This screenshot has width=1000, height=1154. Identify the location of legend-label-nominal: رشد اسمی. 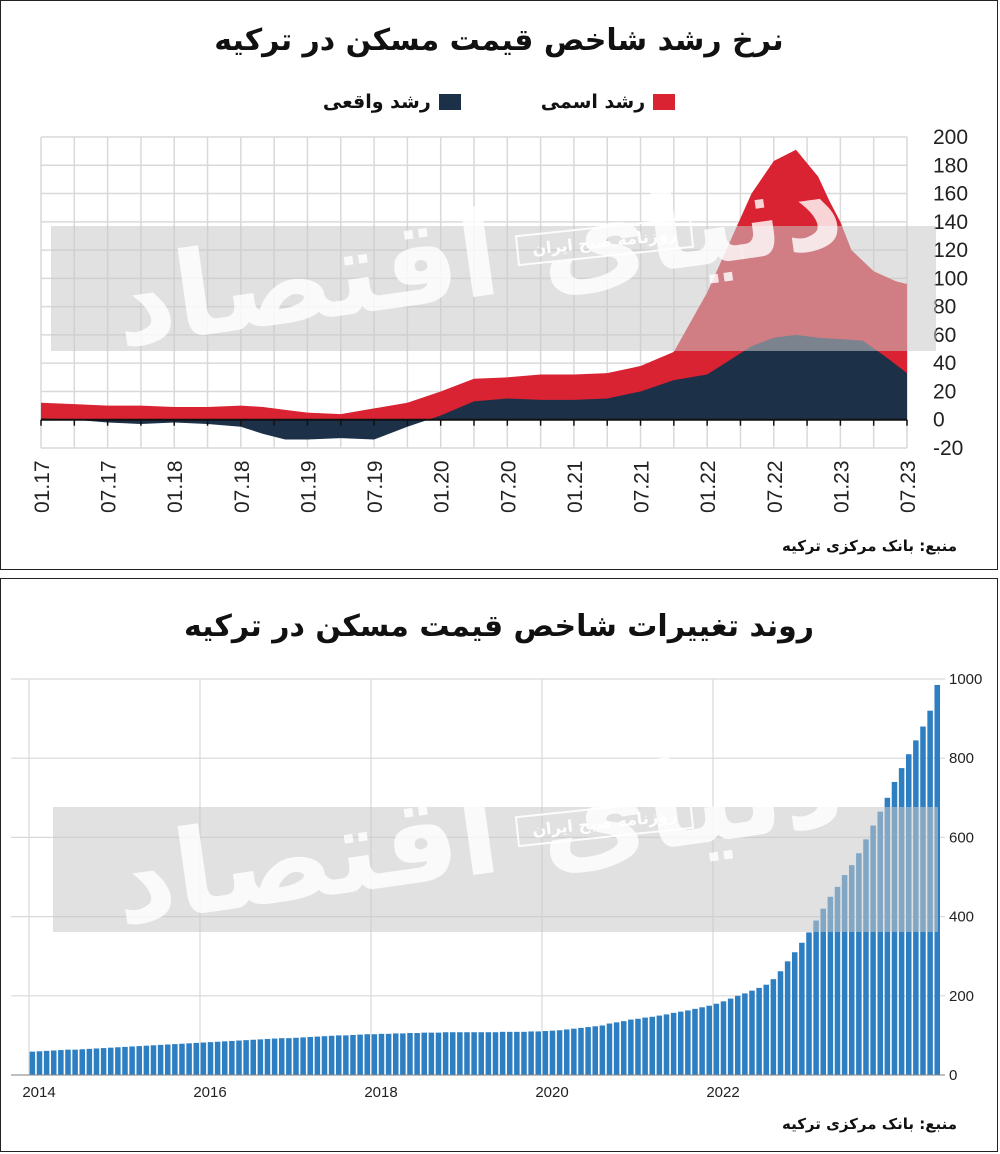
(593, 102).